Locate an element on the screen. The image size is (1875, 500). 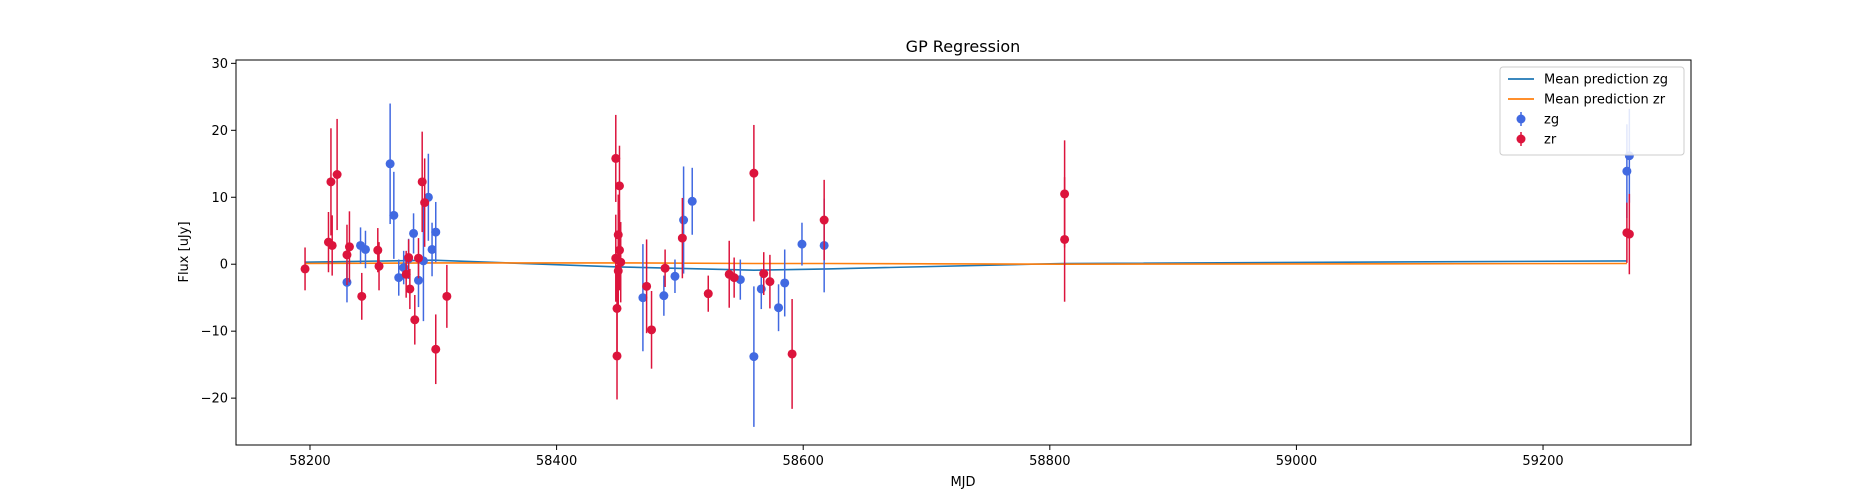
legend: Mean prediction zg Mean prediction zr zg zr is located at coordinates (1592, 111).